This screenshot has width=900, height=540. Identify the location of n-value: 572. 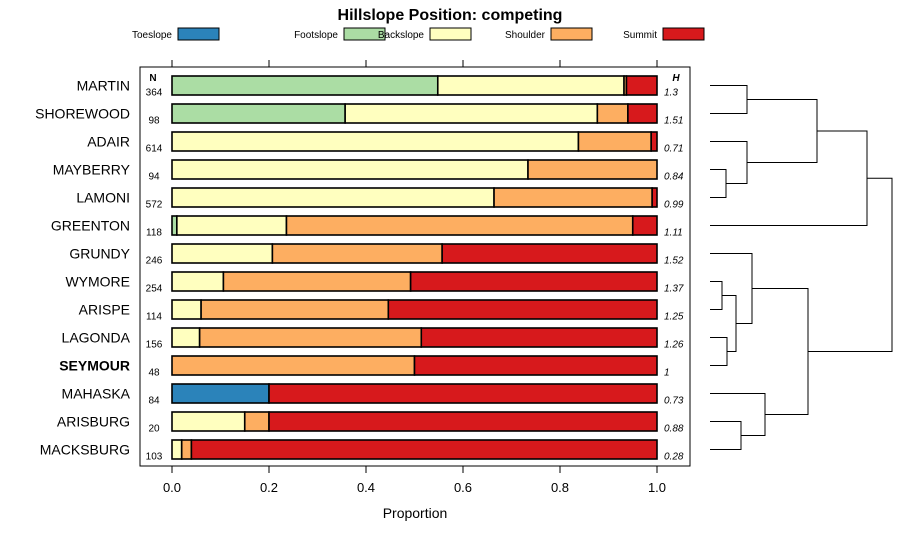
(154, 205).